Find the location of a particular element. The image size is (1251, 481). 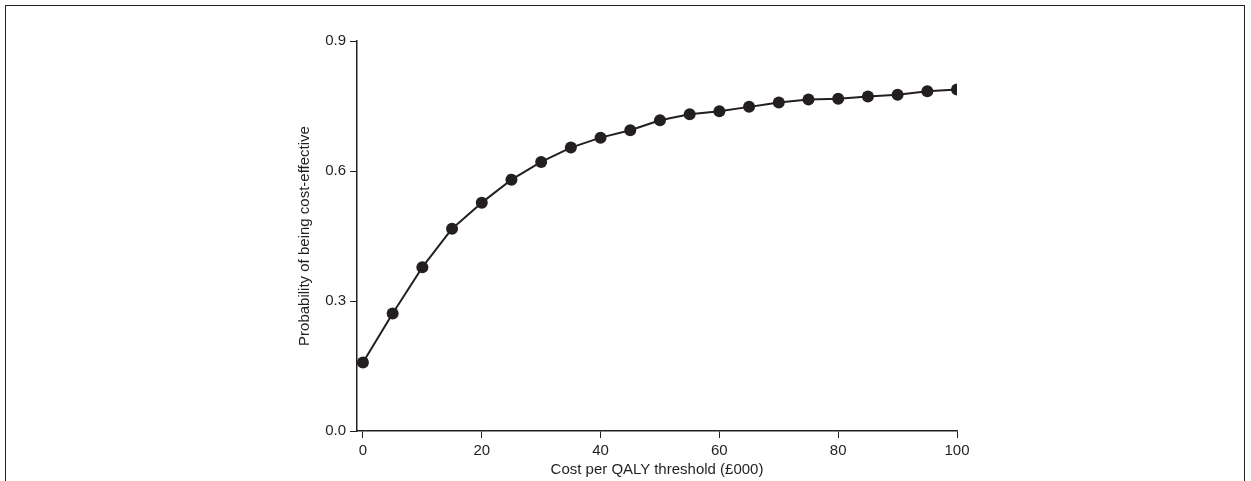

x-tick-label: 100 is located at coordinates (957, 450).